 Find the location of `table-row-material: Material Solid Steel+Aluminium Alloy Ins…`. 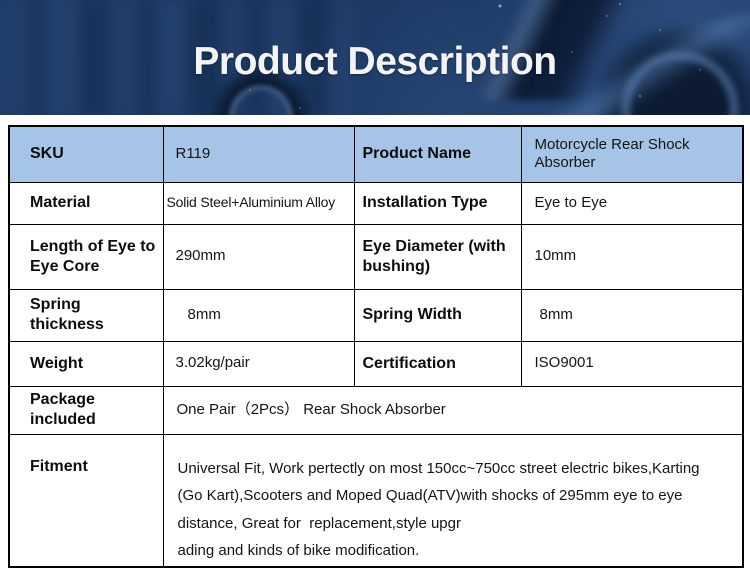

table-row-material: Material Solid Steel+Aluminium Alloy Ins… is located at coordinates (376, 203).